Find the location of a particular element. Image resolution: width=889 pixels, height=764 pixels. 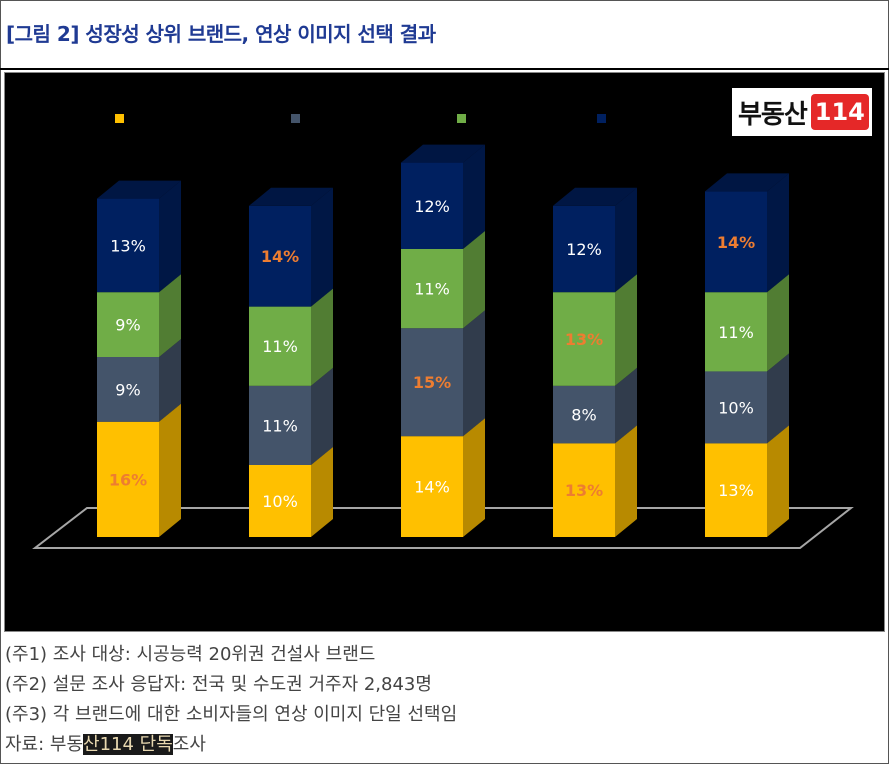

data-label: 15% is located at coordinates (432, 382).